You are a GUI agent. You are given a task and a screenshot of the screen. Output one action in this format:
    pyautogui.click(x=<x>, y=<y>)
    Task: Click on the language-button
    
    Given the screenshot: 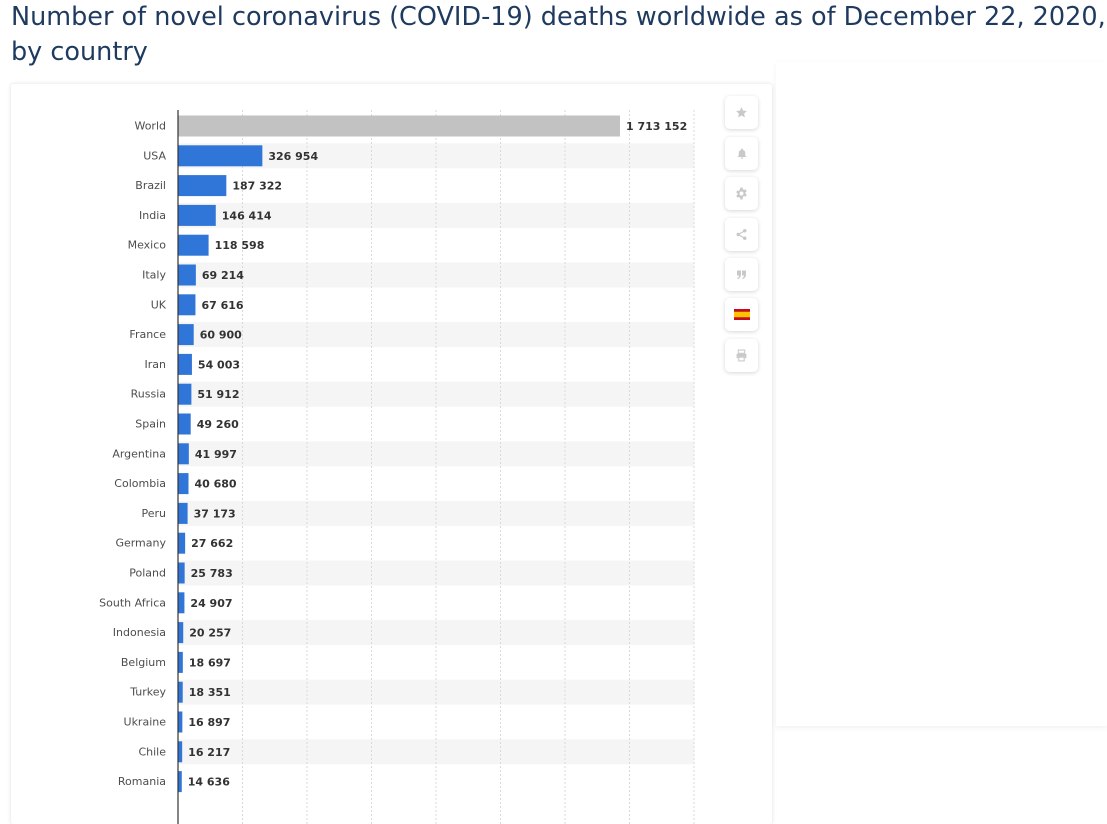 What is the action you would take?
    pyautogui.click(x=741, y=314)
    